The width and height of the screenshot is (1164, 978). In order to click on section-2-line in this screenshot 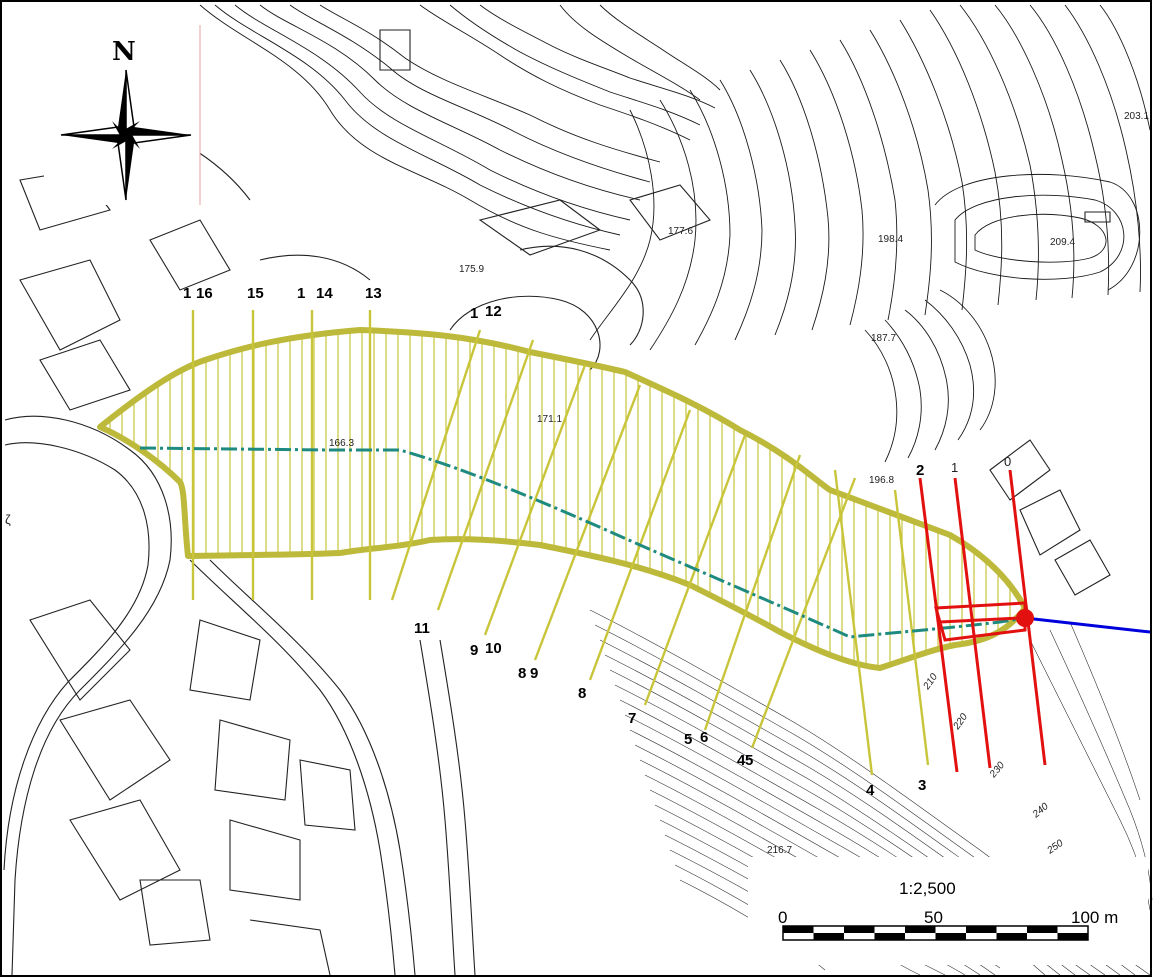, I will do `click(938, 625)`.